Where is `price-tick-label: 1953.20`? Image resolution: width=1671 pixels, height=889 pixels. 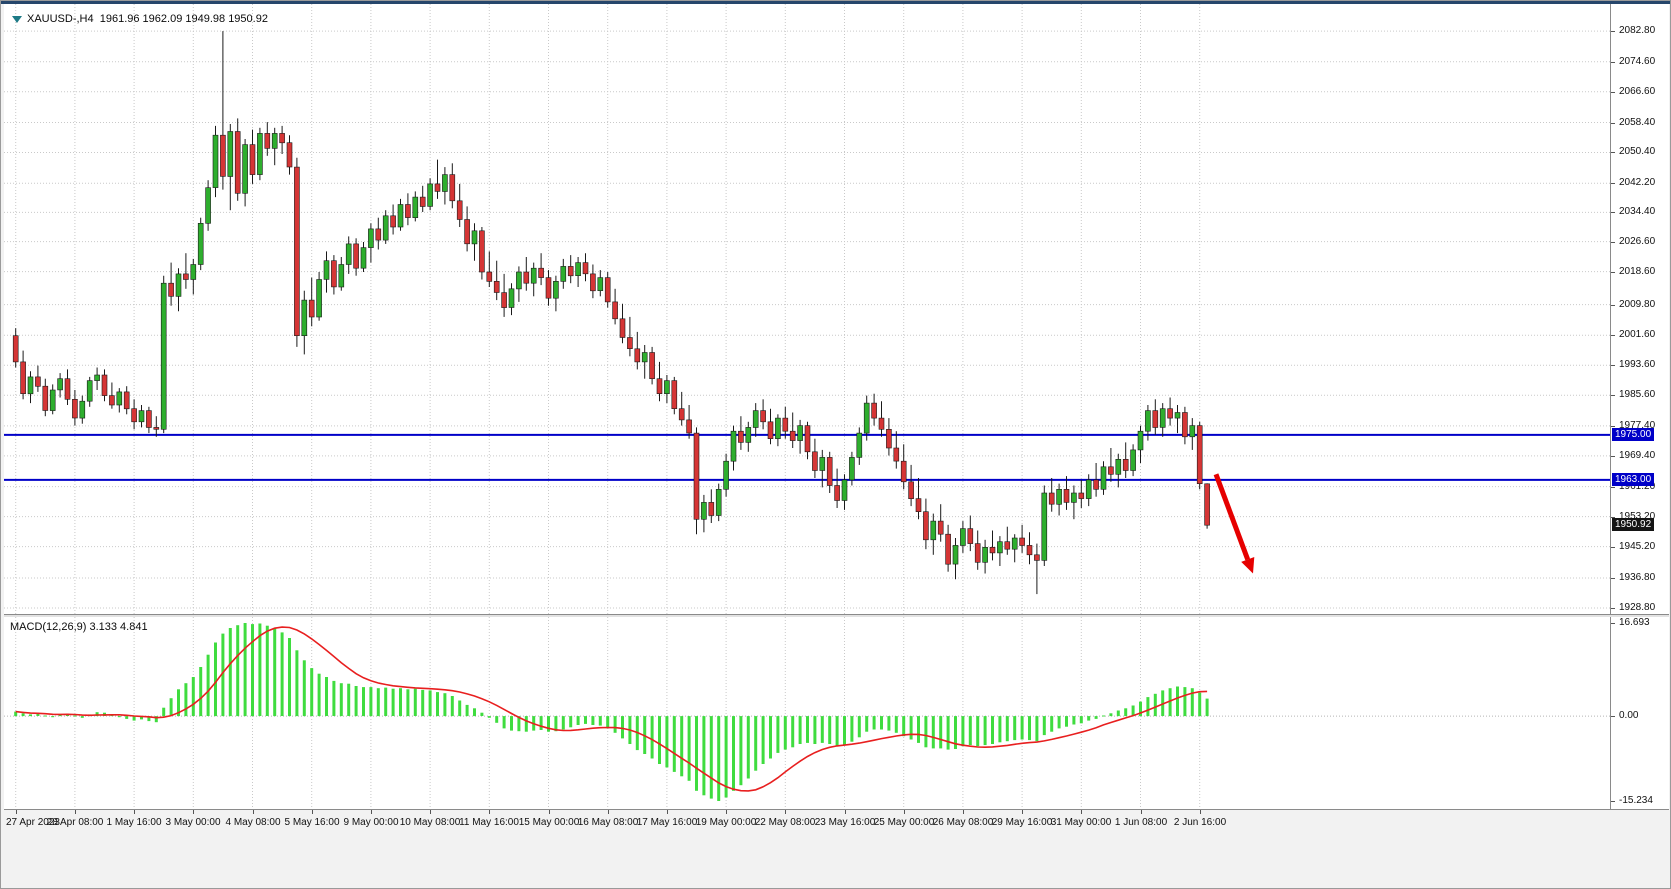
price-tick-label: 1953.20 is located at coordinates (1637, 516).